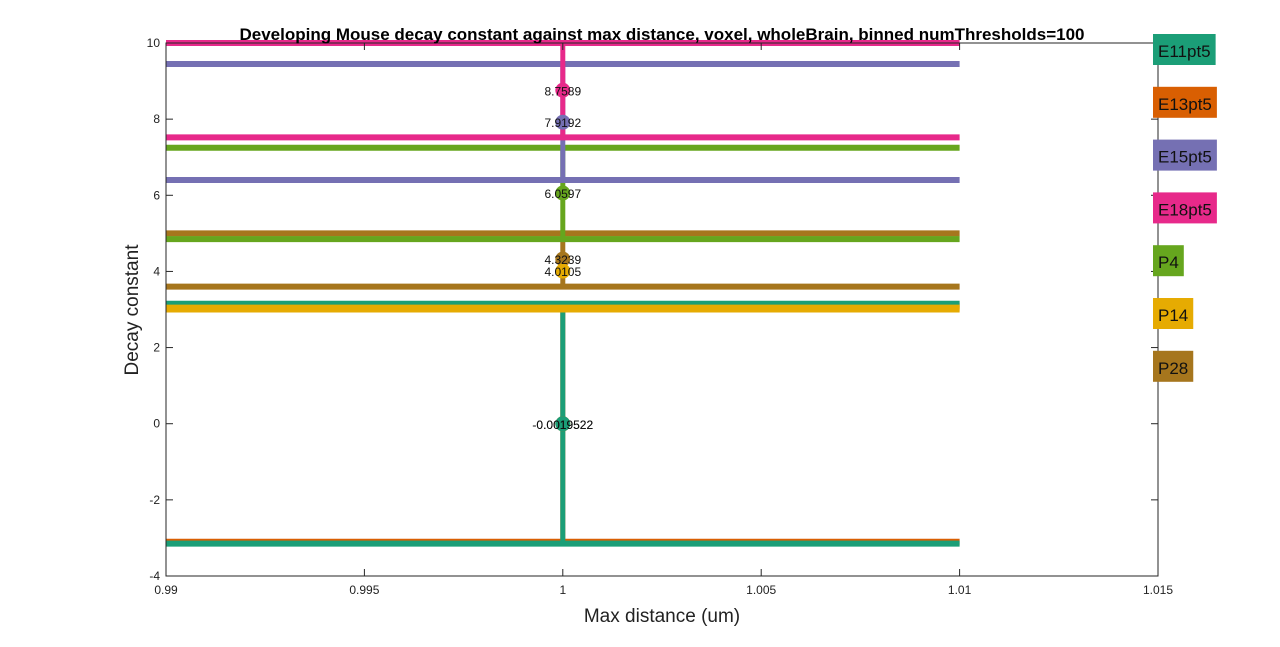 The width and height of the screenshot is (1280, 647). I want to click on legend-swatch-E18pt5, so click(1185, 208).